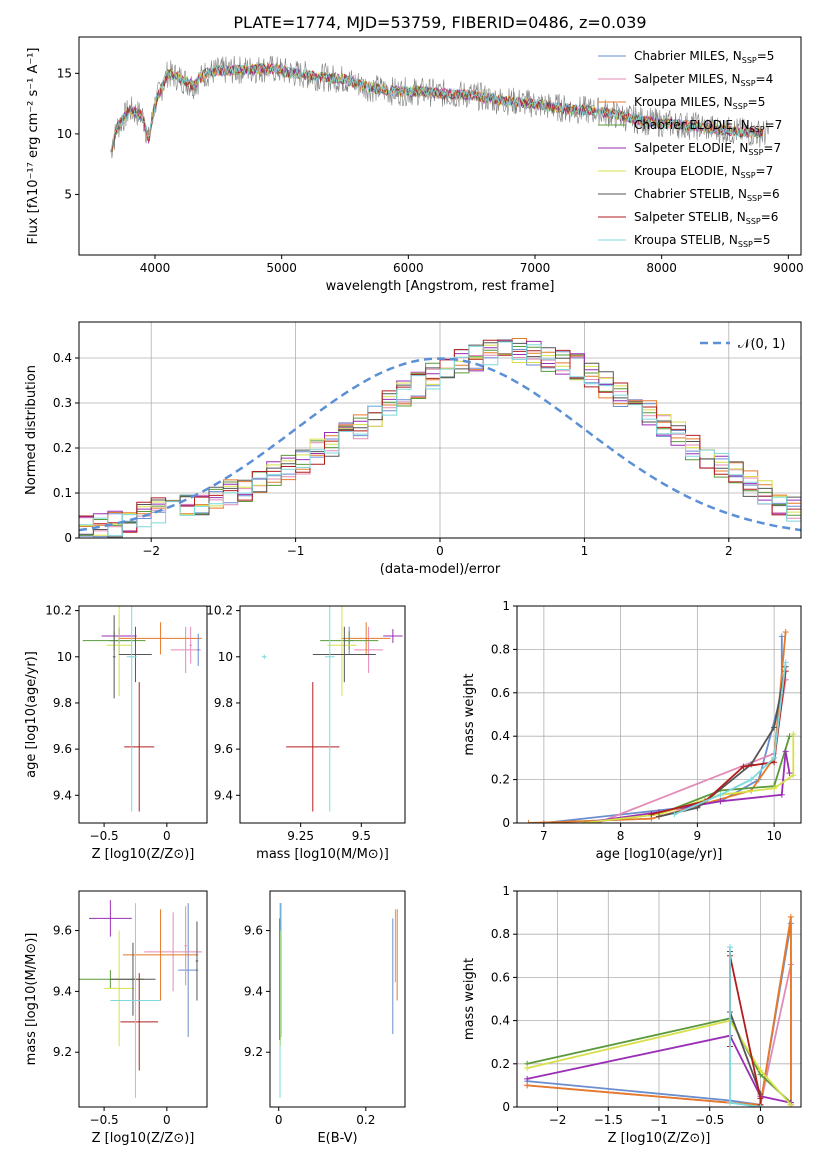  Describe the element at coordinates (440, 569) in the screenshot. I see `x-axis-label: (data-model)/error` at that location.